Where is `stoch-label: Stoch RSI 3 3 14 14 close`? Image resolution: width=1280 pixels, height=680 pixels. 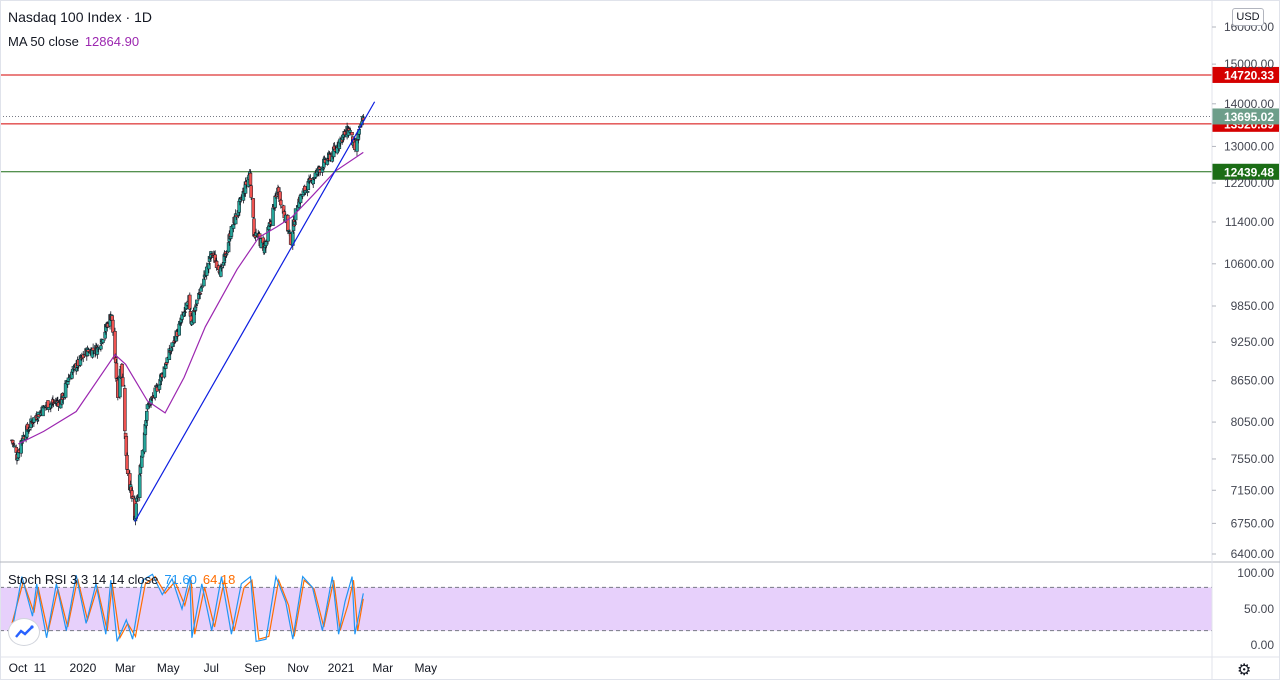
stoch-label: Stoch RSI 3 3 14 14 close is located at coordinates (83, 579).